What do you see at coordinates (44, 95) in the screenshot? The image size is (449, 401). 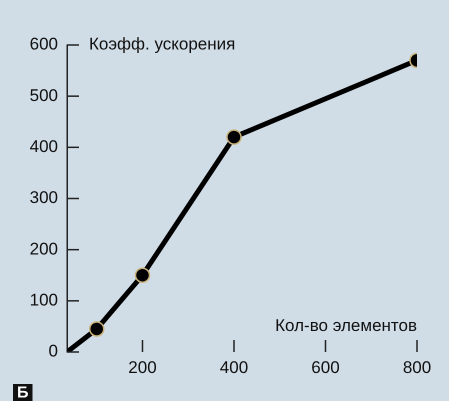 I see `y-tick-label: 500` at bounding box center [44, 95].